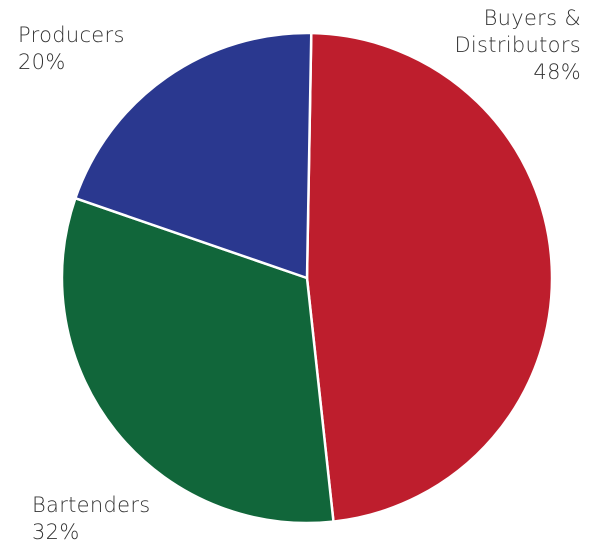 Image resolution: width=598 pixels, height=553 pixels. I want to click on slice-percent-bartenders: 32%, so click(56, 532).